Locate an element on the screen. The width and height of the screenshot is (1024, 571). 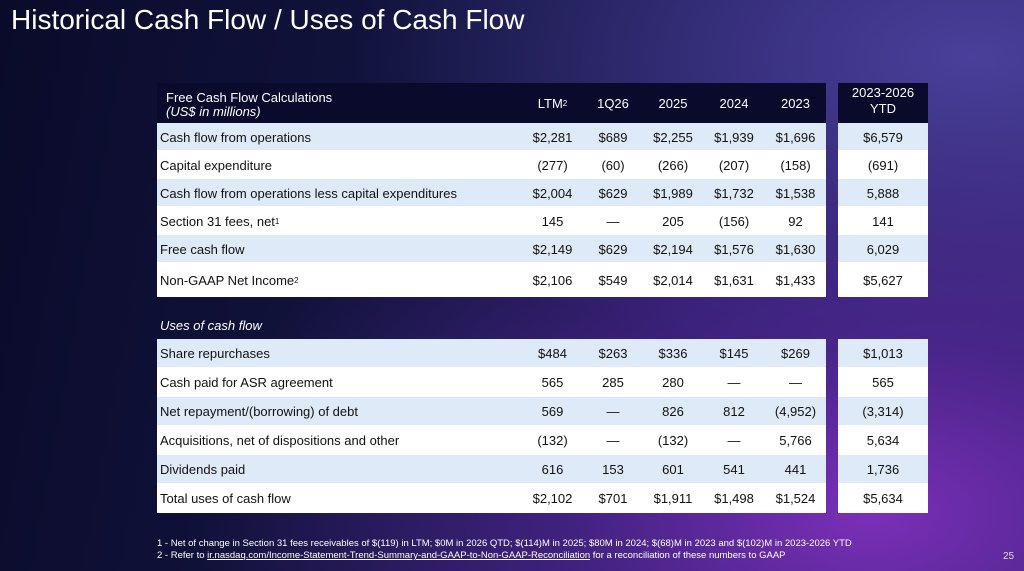
cell-value: $1,911 is located at coordinates (673, 498).